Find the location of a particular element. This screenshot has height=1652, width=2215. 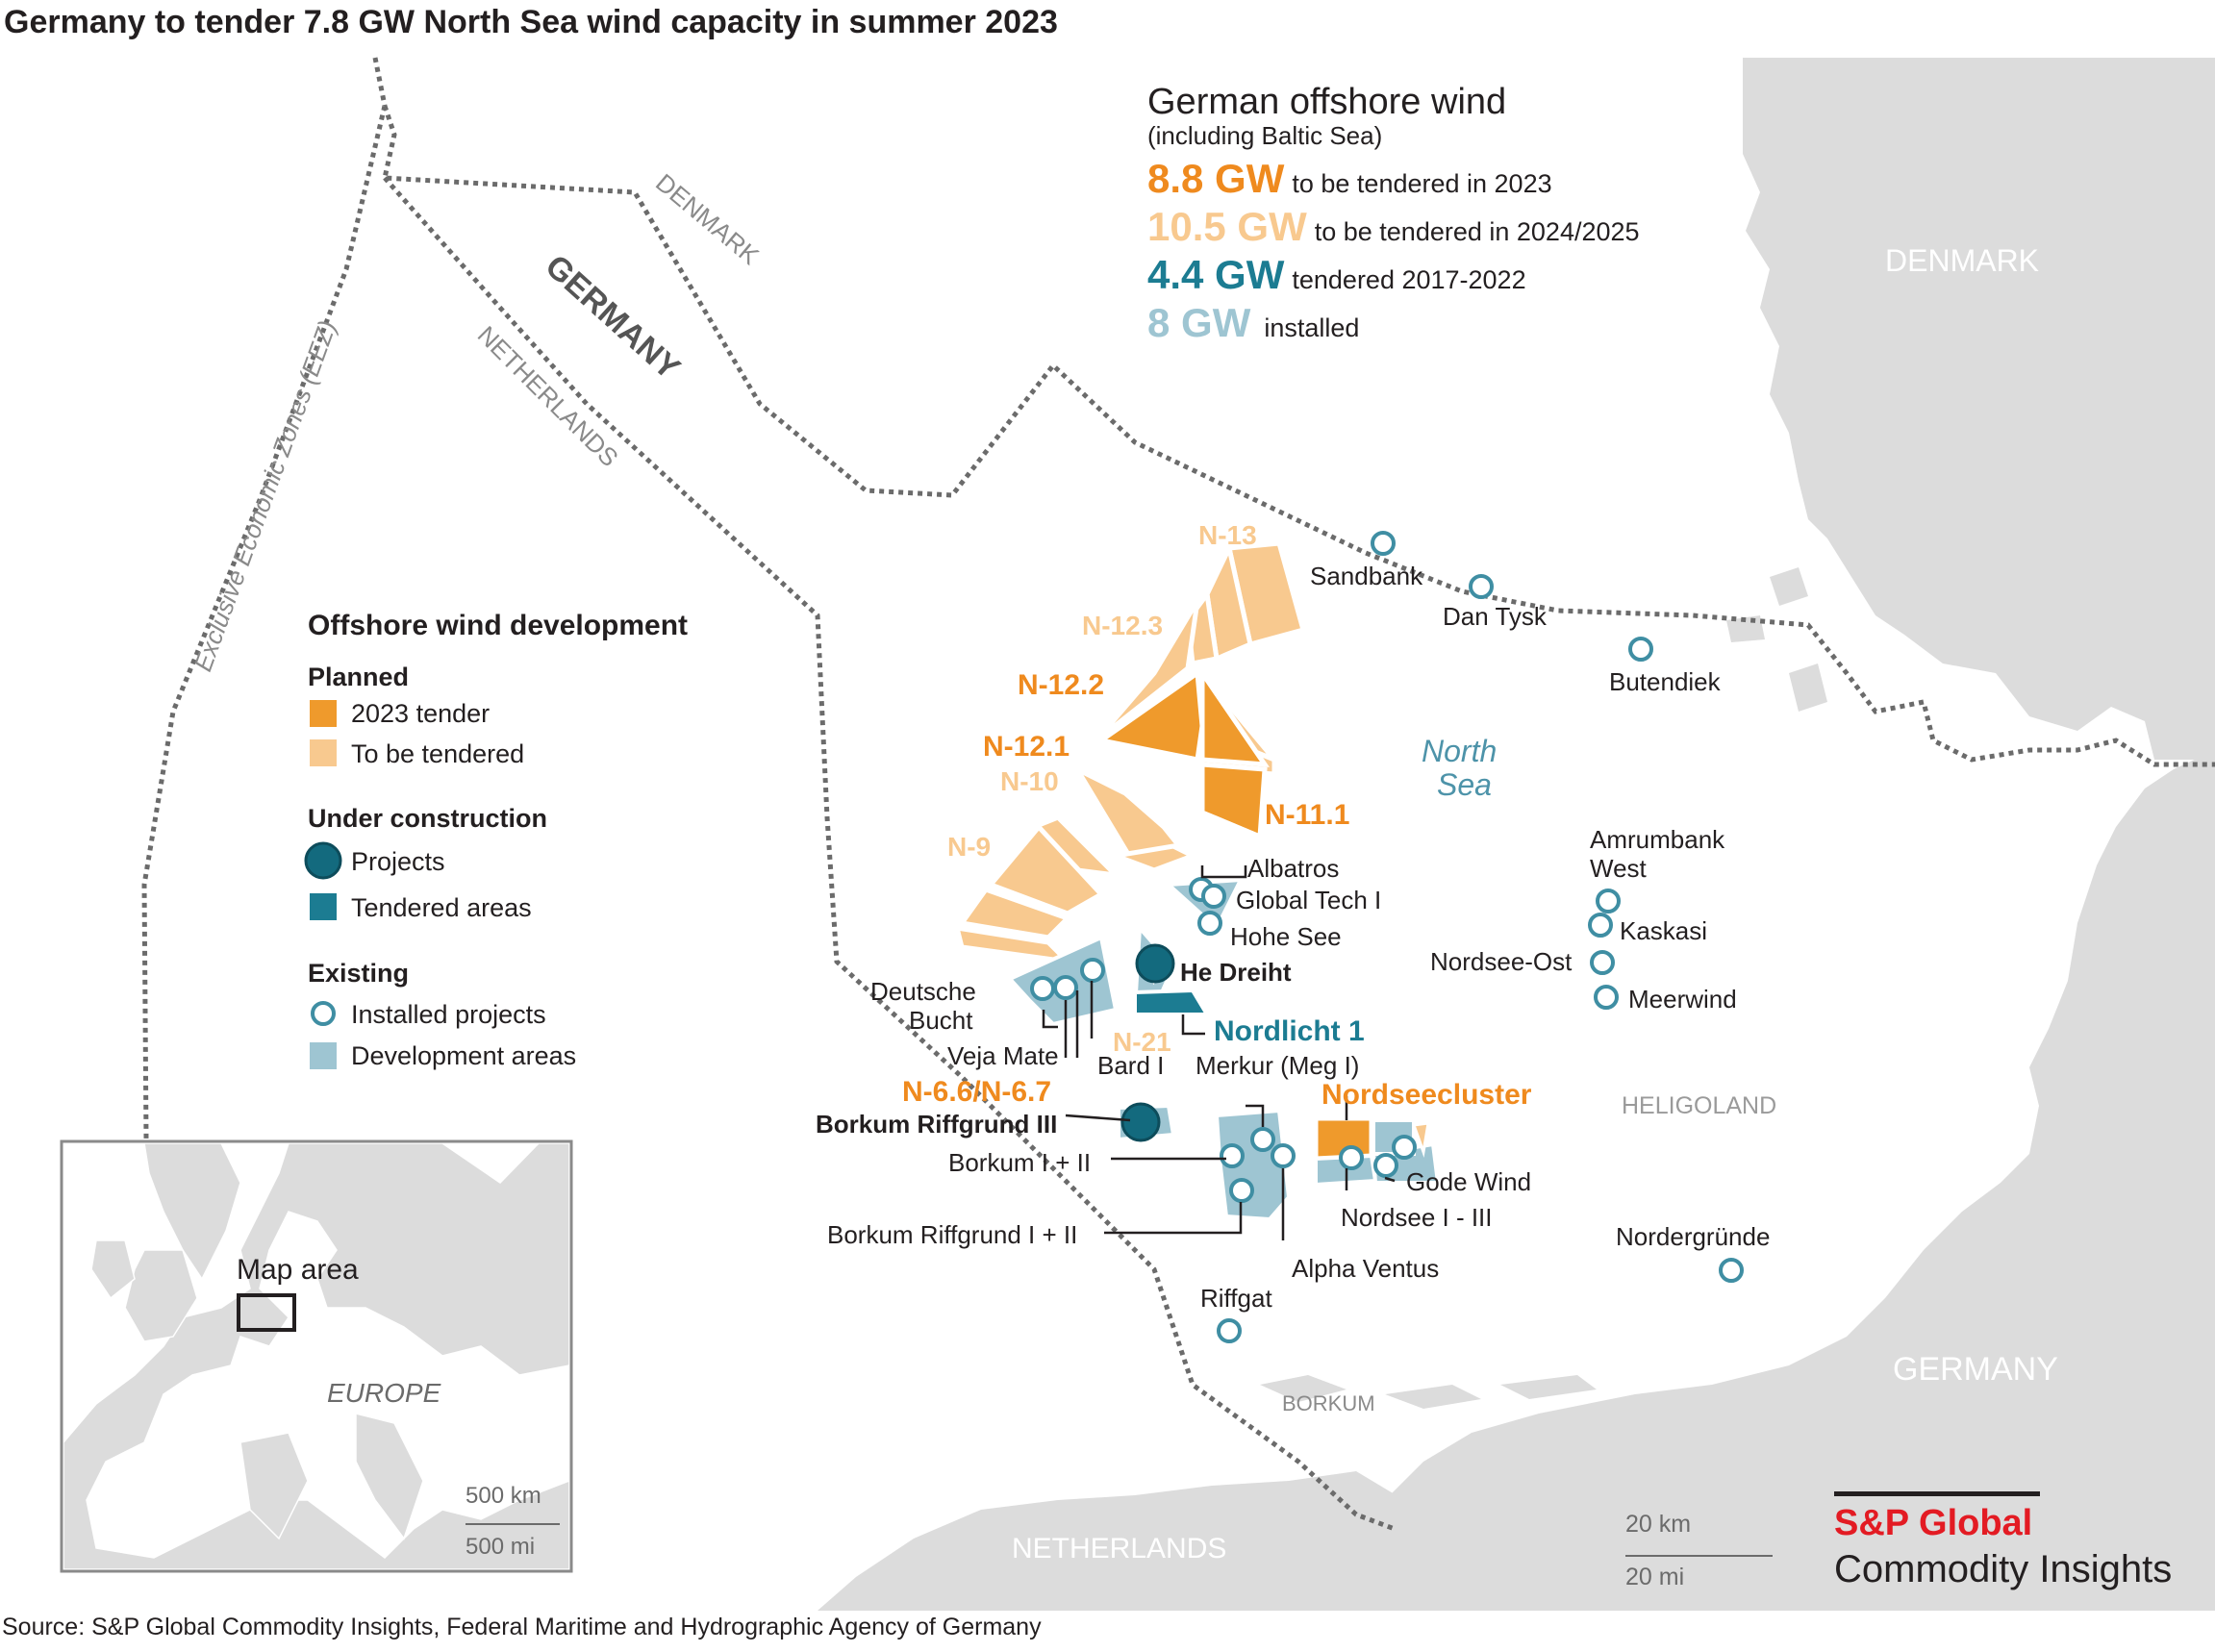

legend-existing: Existing is located at coordinates (358, 974).